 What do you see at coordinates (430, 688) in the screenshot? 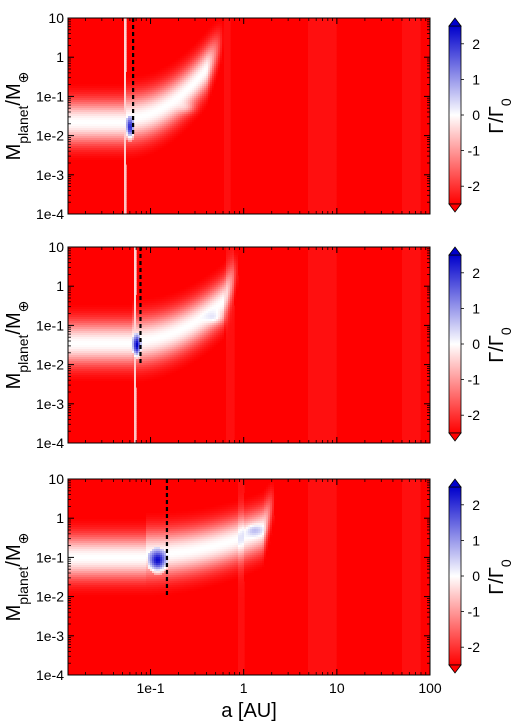
I see `x-tick-label: 100` at bounding box center [430, 688].